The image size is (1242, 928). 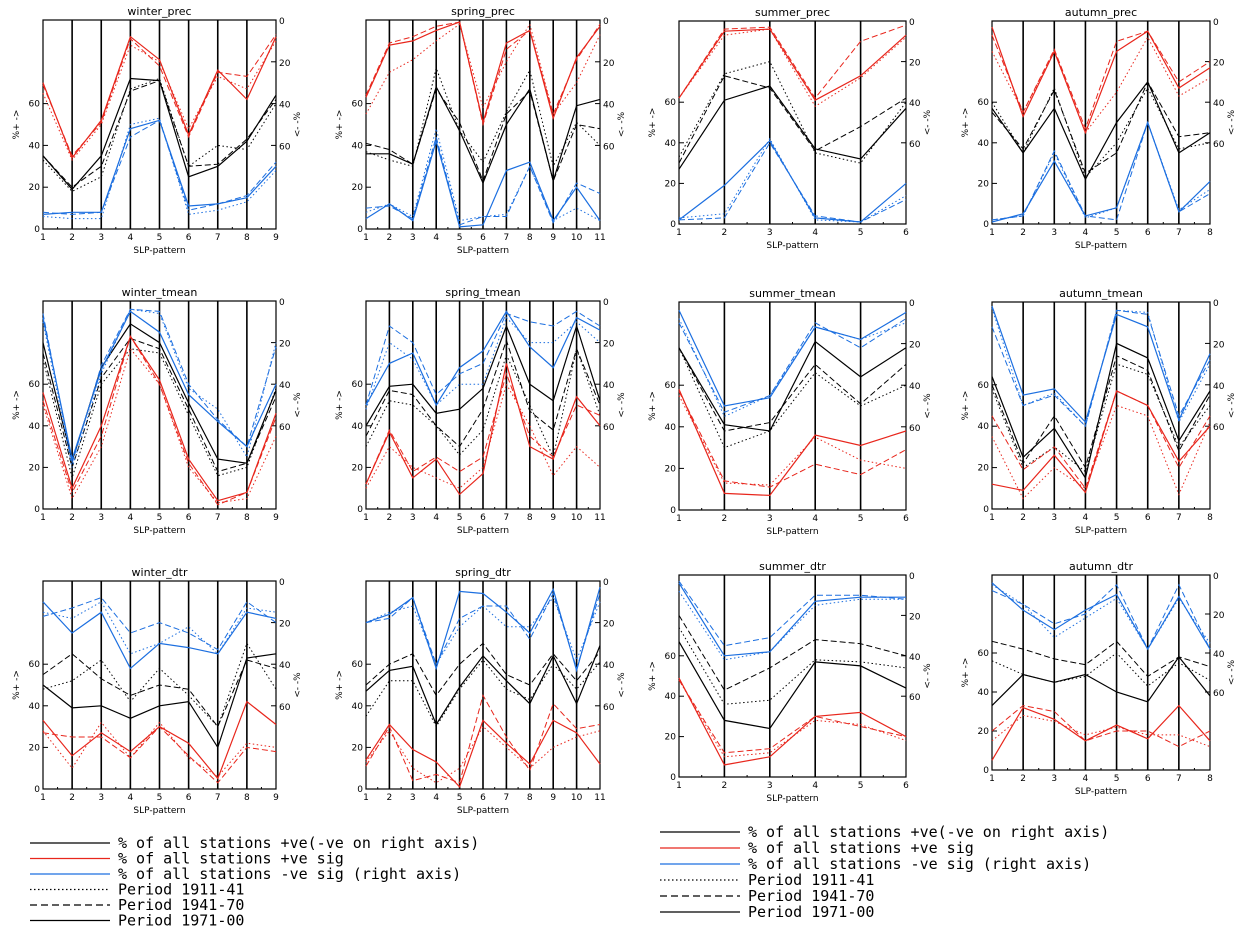 I want to click on plot-frame, so click(x=1101, y=122).